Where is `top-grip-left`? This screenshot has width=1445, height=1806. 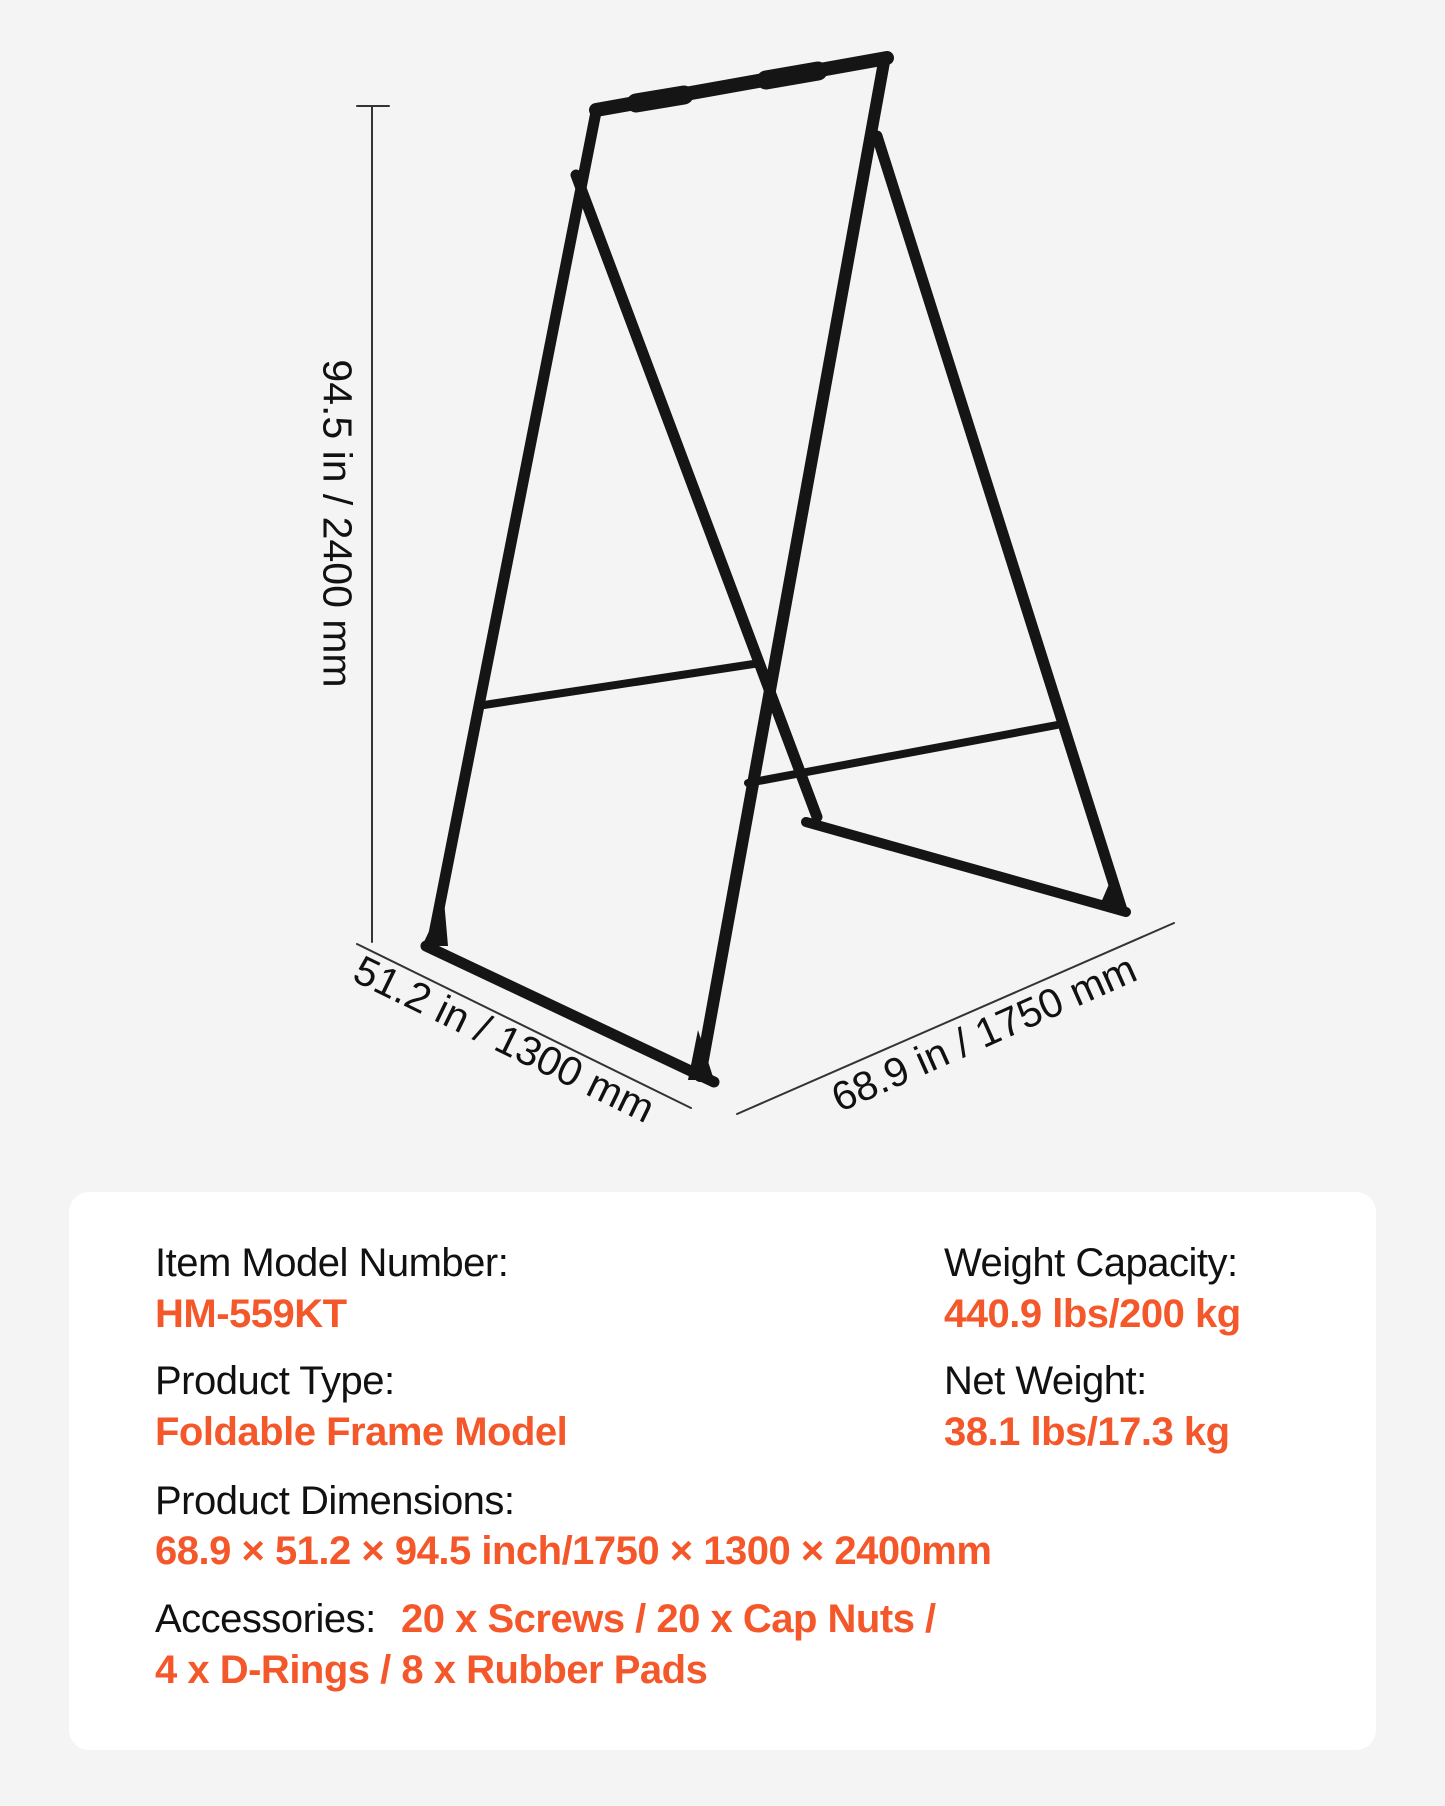 top-grip-left is located at coordinates (660, 99).